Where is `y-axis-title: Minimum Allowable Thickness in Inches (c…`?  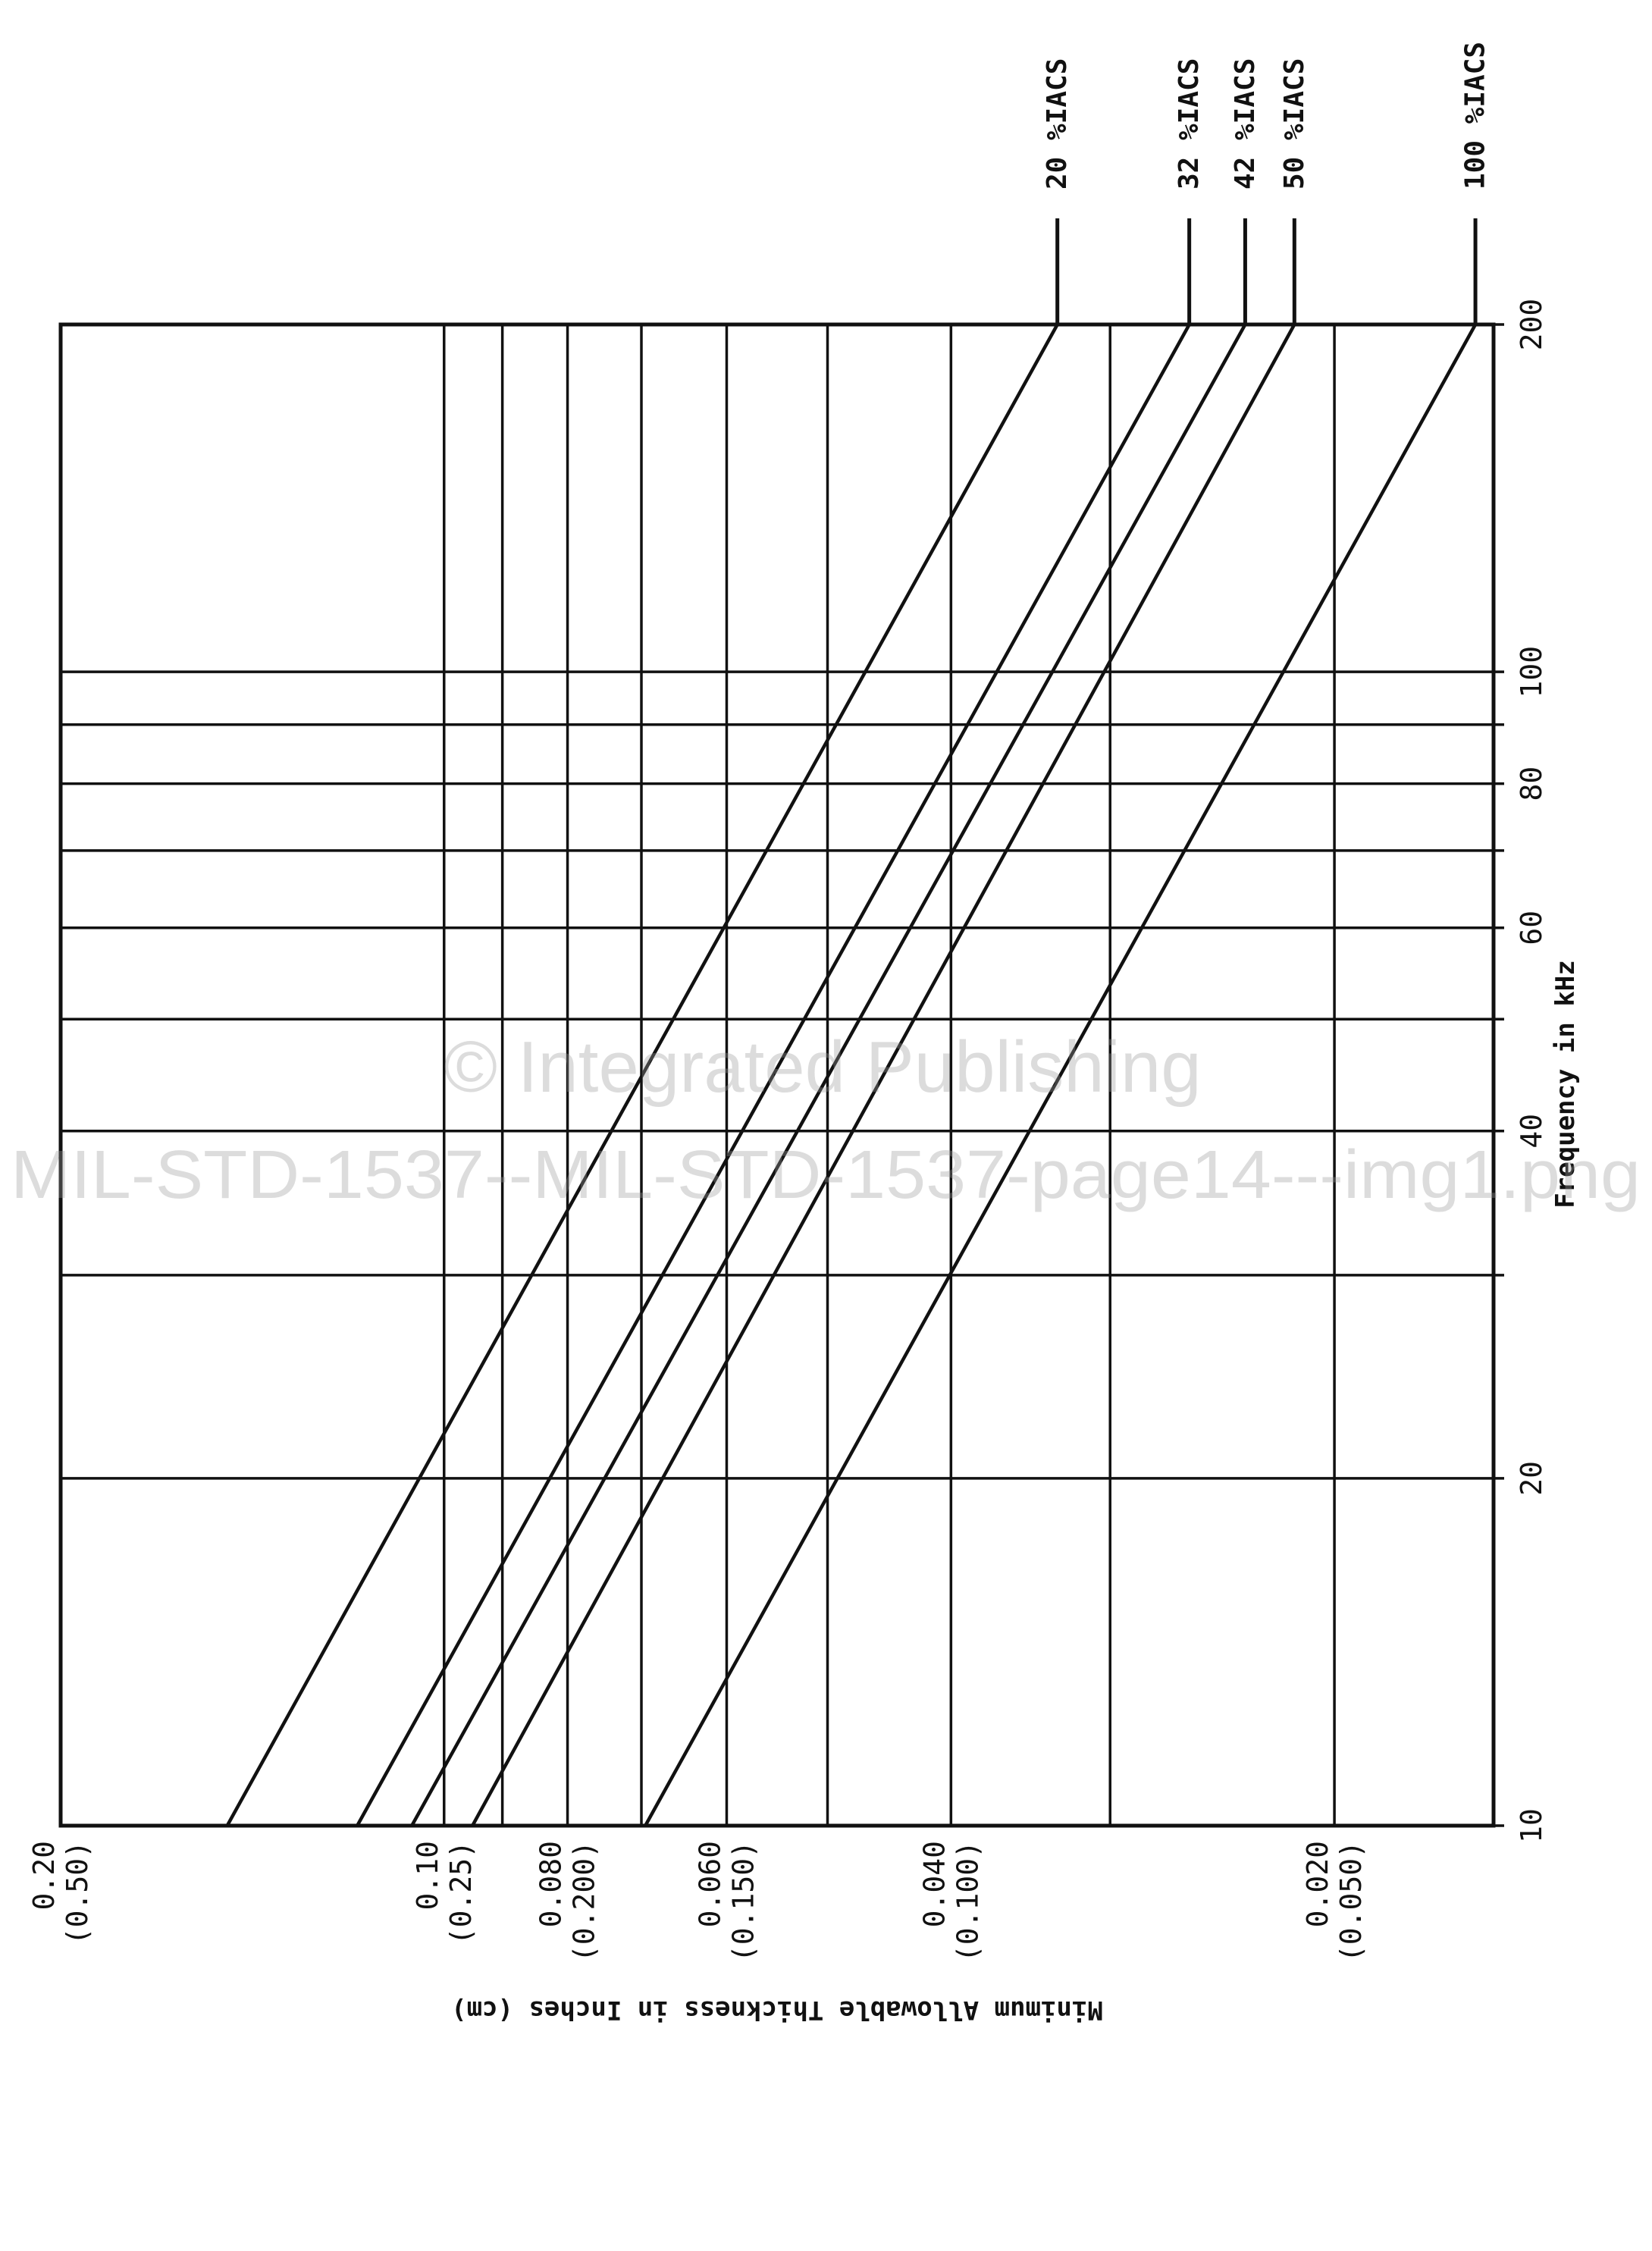
y-axis-title: Minimum Allowable Thickness in Inches (c… is located at coordinates (777, 2010).